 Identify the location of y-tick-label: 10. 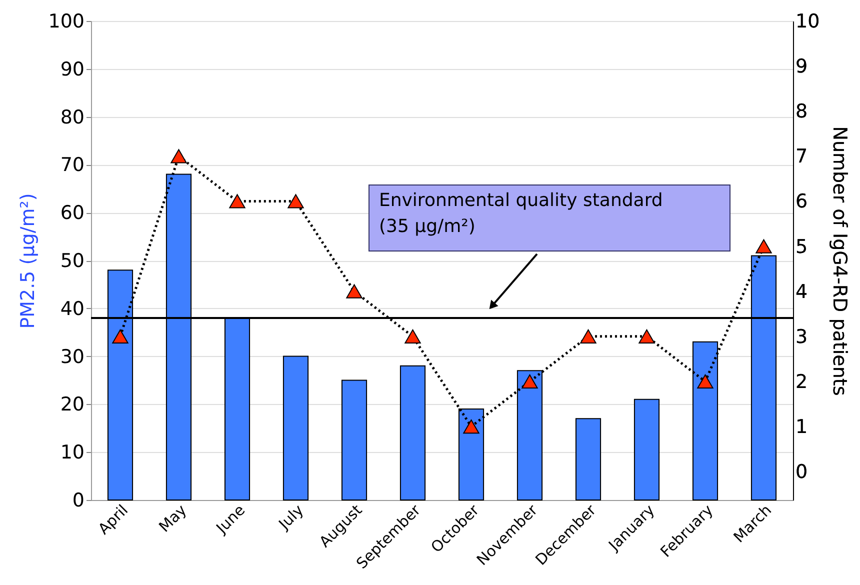
(72, 453).